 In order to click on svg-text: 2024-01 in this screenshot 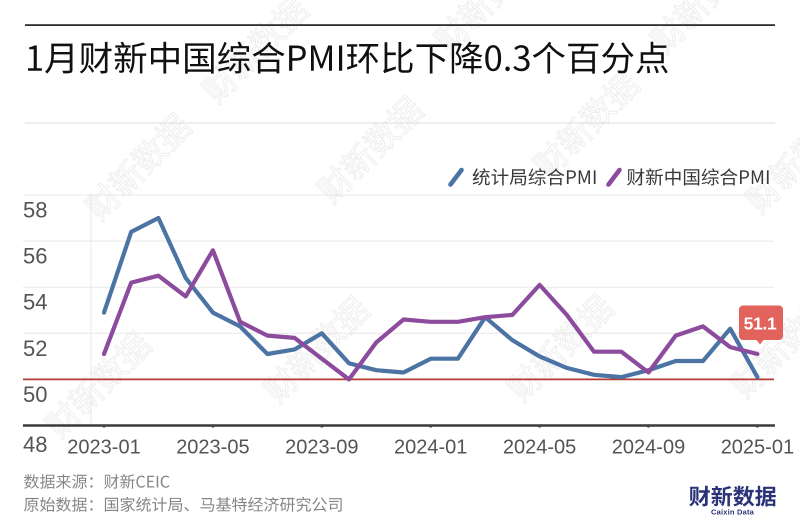, I will do `click(430, 448)`.